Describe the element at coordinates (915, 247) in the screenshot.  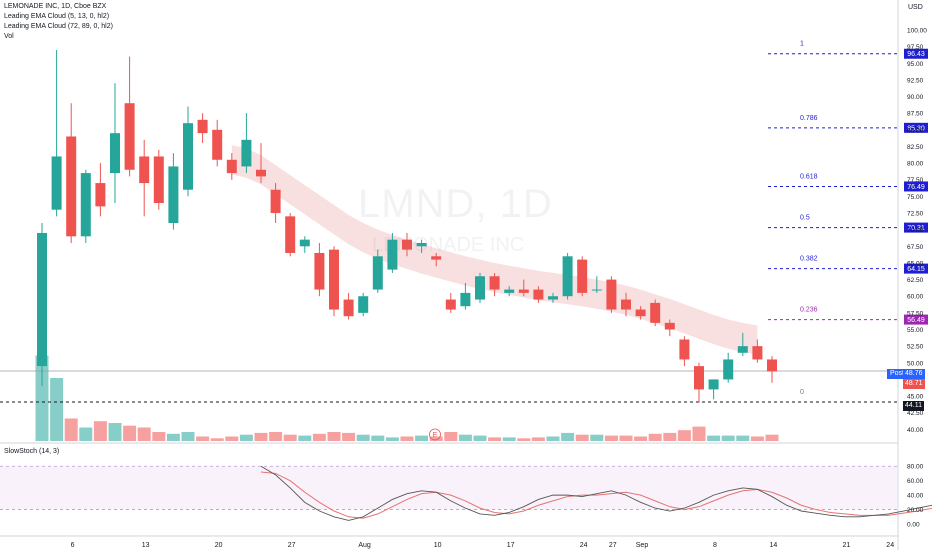
I see `price-tick-label: 67.50` at that location.